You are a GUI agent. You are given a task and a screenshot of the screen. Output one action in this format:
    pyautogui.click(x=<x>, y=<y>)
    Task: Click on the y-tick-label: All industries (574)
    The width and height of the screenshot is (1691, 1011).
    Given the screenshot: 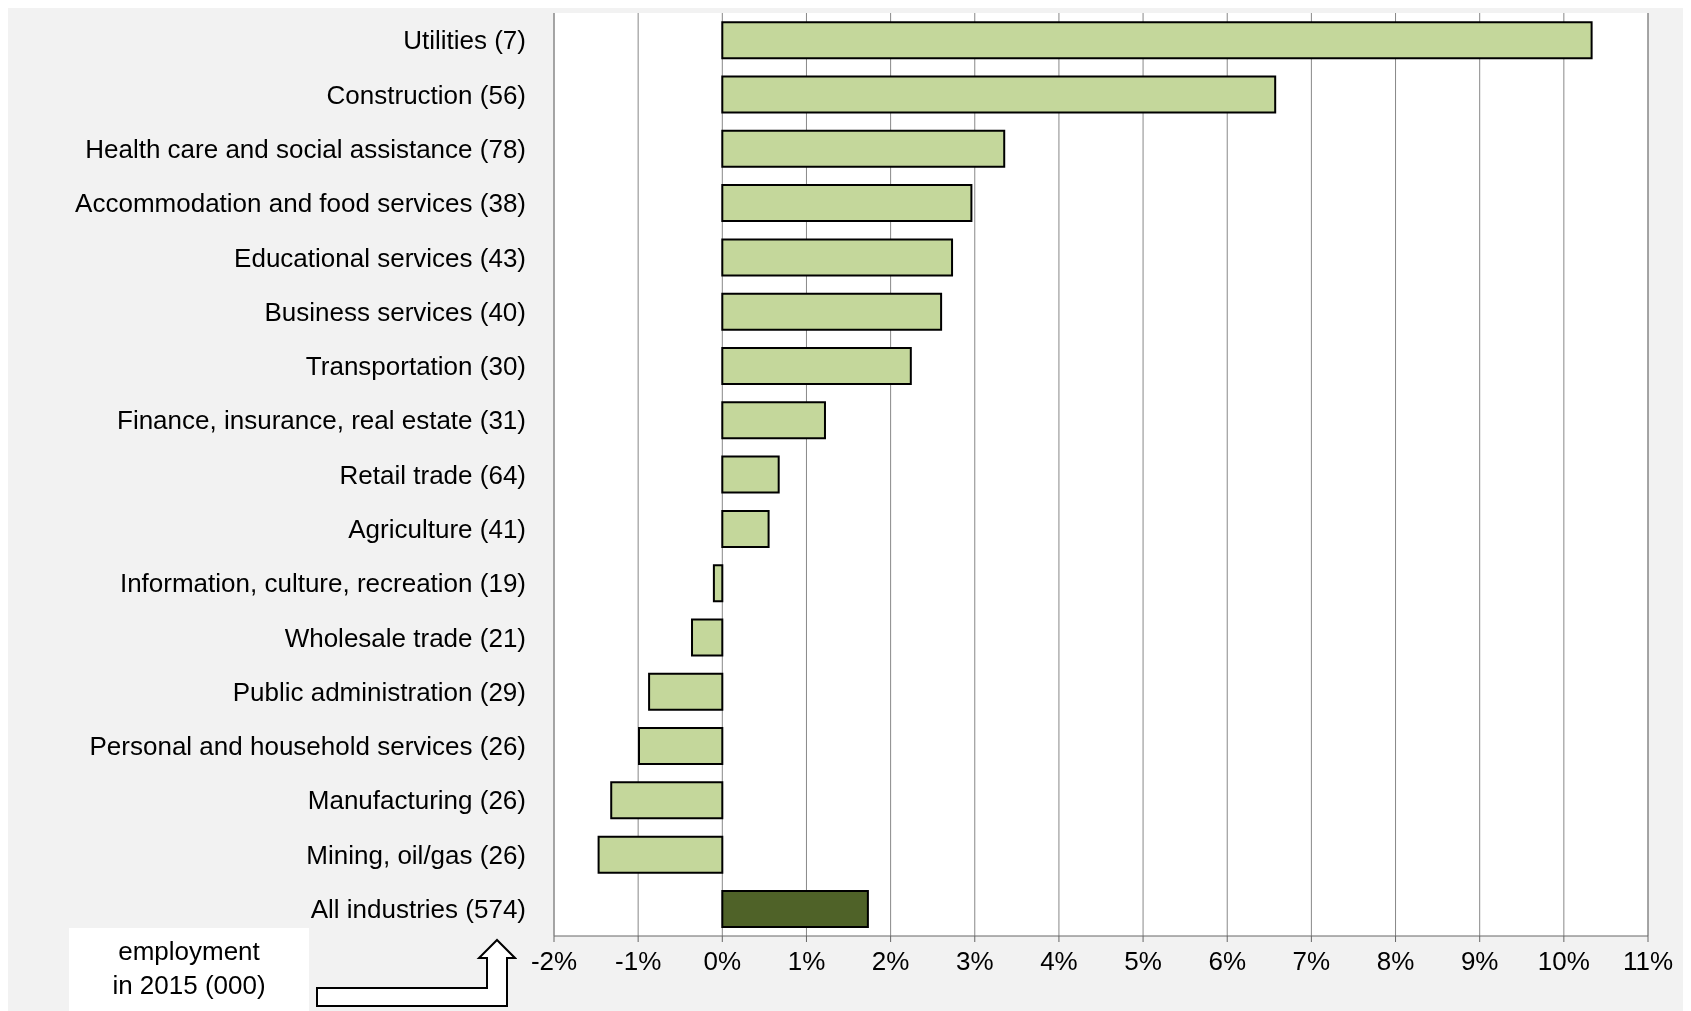 What is the action you would take?
    pyautogui.click(x=418, y=909)
    